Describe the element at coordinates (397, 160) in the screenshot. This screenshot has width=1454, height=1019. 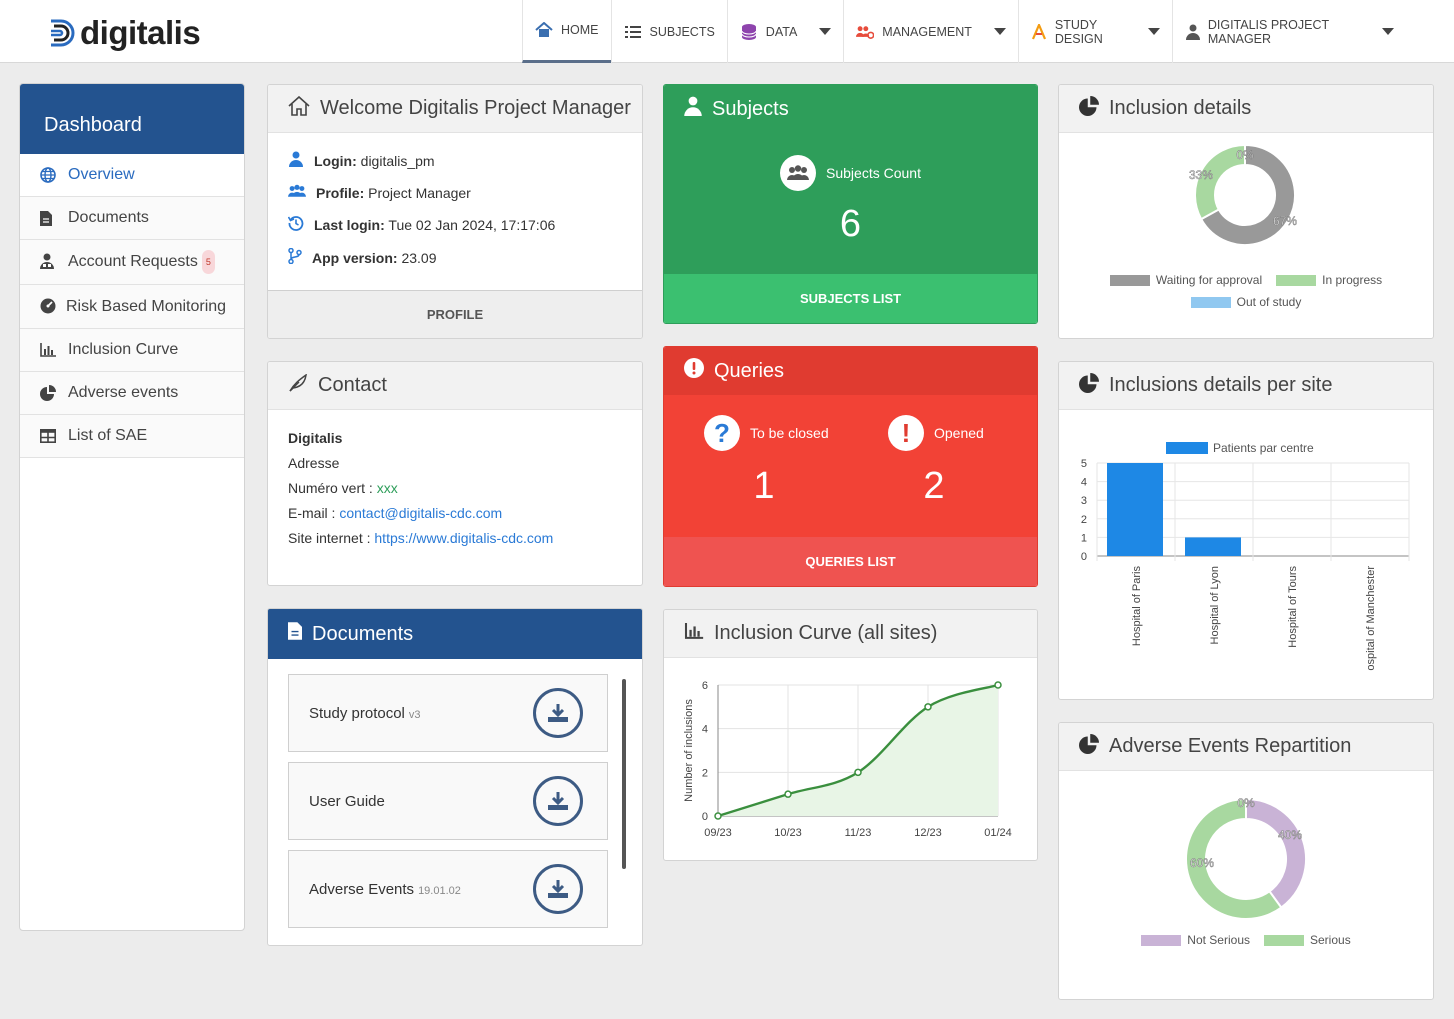
I see `login-value: digitalis_pm` at that location.